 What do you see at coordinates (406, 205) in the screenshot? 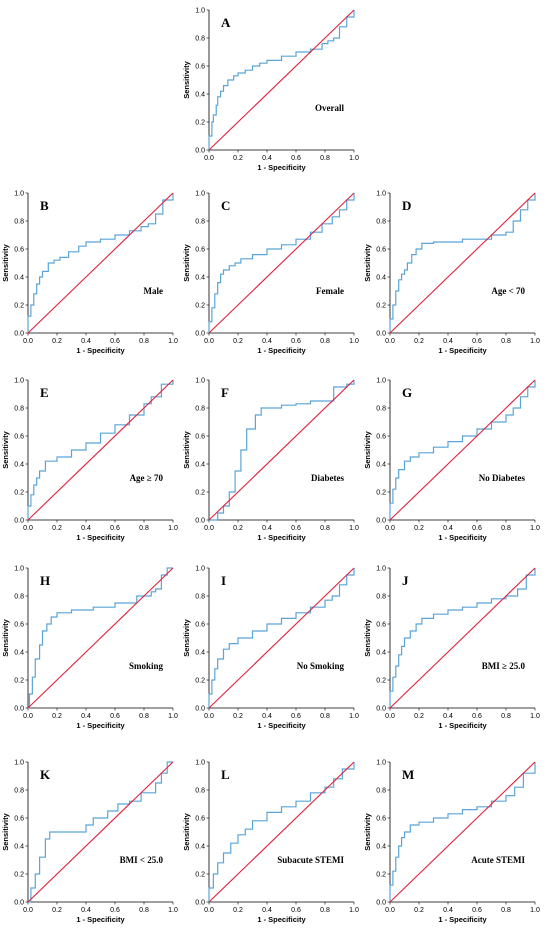
I see `panel-letter: D` at bounding box center [406, 205].